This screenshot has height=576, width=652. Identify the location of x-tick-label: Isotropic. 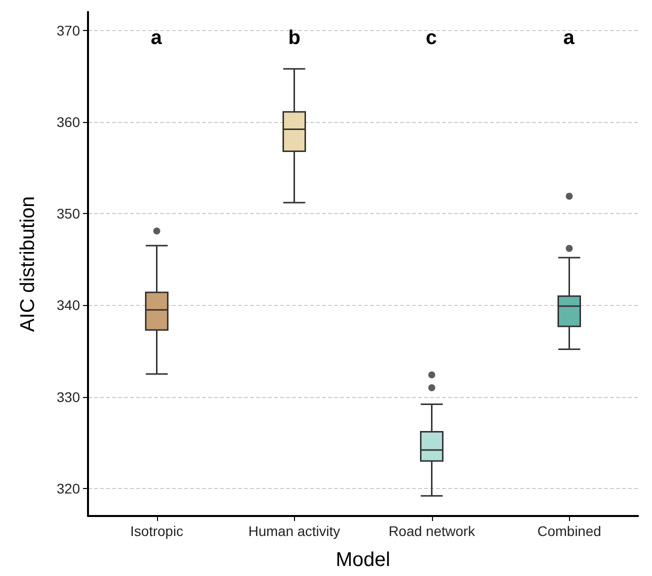
(157, 531).